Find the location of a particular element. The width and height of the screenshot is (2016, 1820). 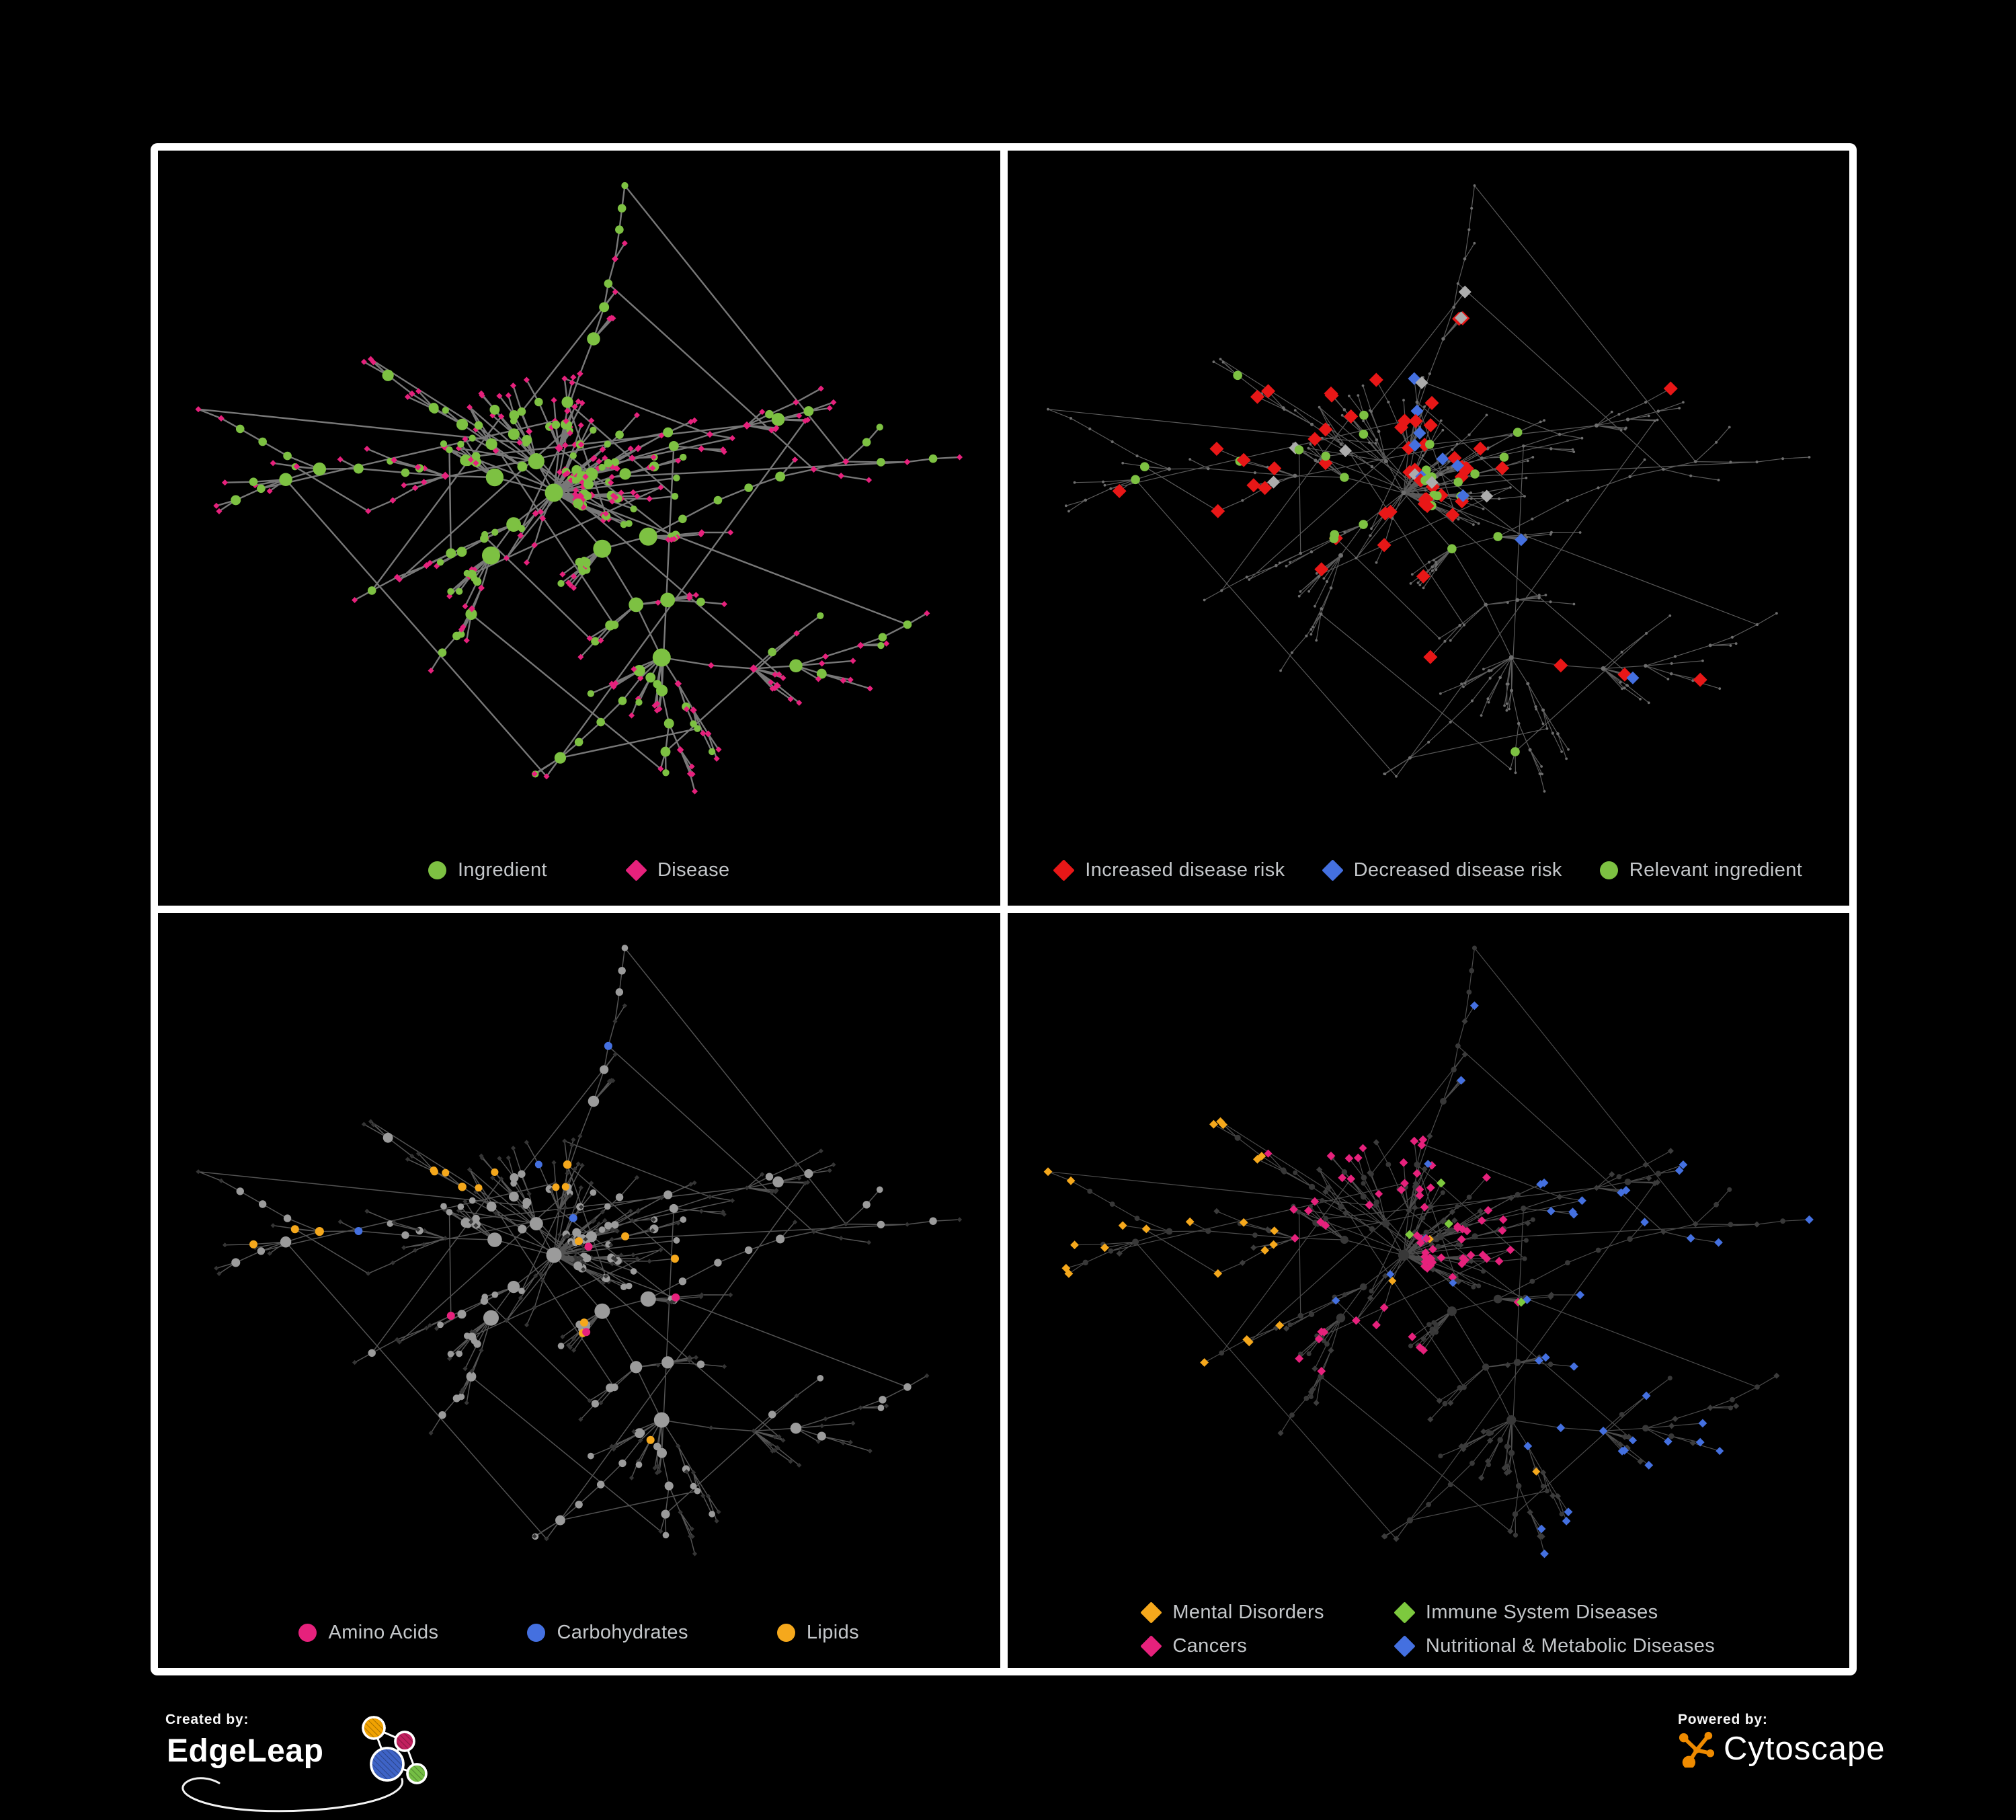

edgeleap-logo: Created by: EdgeLeap is located at coordinates (306, 1764).